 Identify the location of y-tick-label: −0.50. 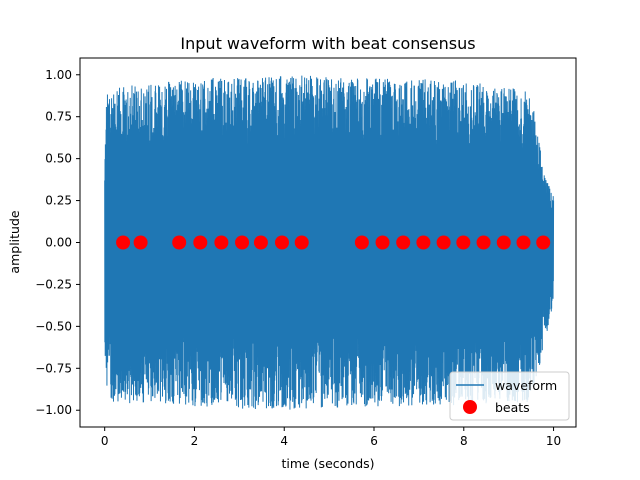
(53, 326).